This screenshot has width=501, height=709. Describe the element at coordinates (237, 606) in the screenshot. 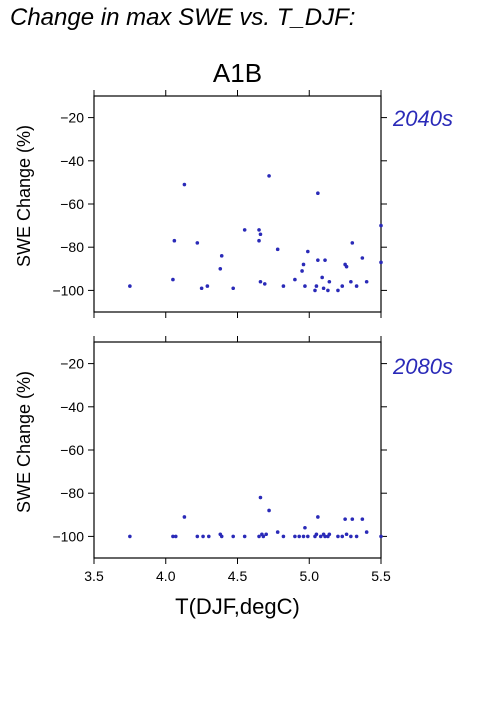

I see `x-axis-label: T(DJF,degC)` at that location.